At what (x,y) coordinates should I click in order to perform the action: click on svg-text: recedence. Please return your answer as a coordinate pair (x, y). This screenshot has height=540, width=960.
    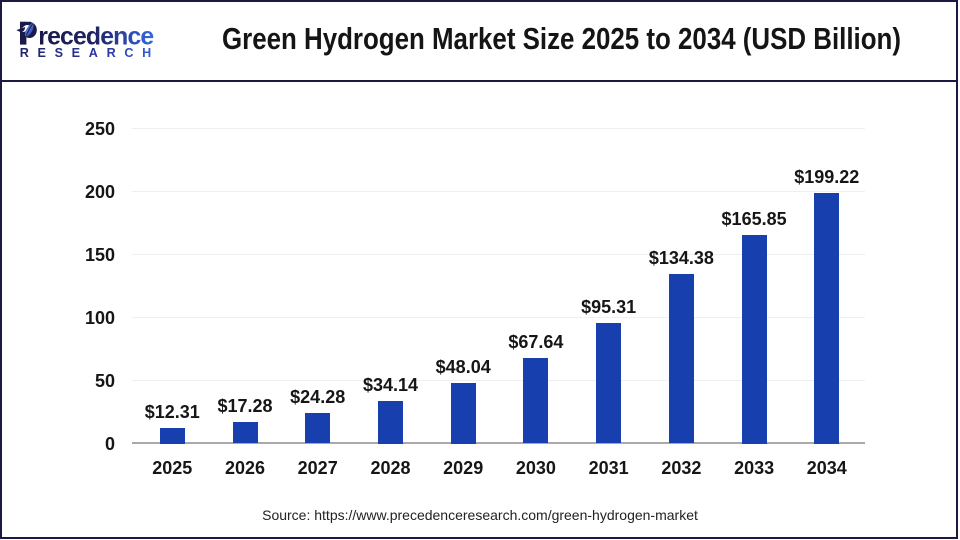
    Looking at the image, I should click on (95, 37).